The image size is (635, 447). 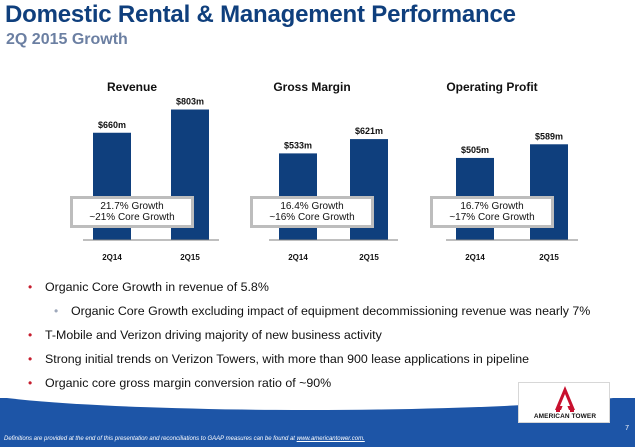 What do you see at coordinates (330, 439) in the screenshot?
I see `footer-link: www.americantower.com.` at bounding box center [330, 439].